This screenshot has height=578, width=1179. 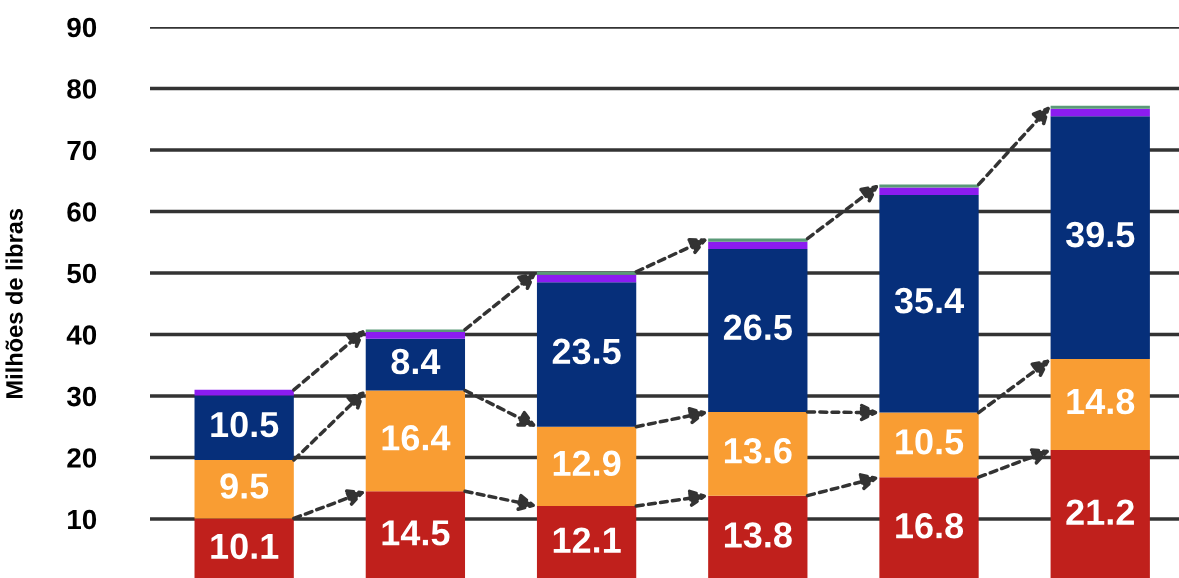 I want to click on y-tick-label: 50, so click(x=82, y=273).